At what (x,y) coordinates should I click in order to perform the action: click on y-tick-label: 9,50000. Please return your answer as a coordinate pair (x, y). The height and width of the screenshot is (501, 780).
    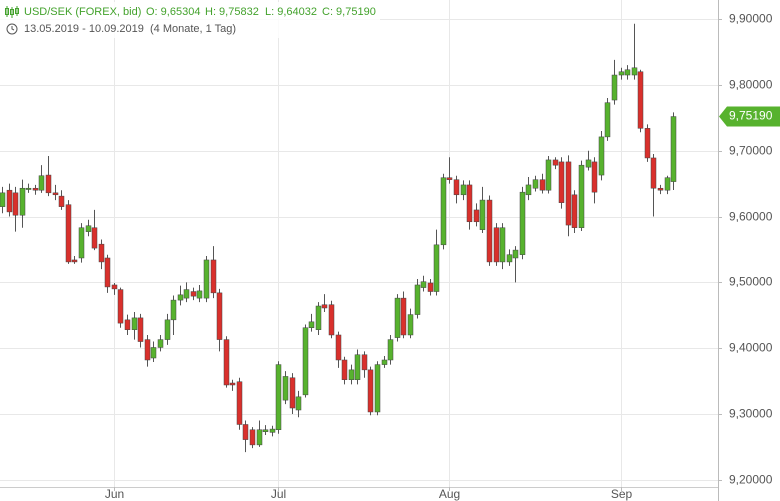
    Looking at the image, I should click on (751, 282).